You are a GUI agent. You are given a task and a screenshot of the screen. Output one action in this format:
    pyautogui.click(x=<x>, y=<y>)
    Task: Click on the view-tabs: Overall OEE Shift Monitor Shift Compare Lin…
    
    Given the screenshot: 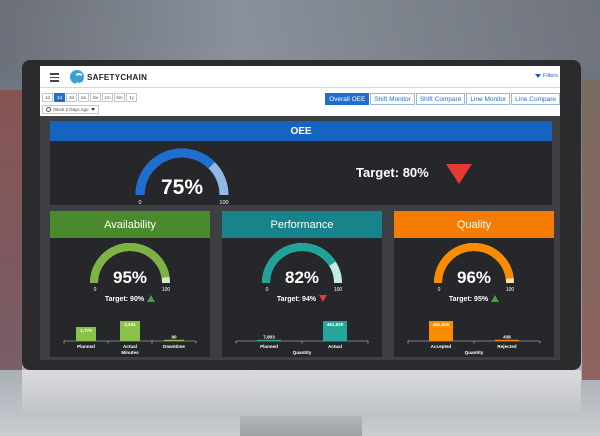 What is the action you would take?
    pyautogui.click(x=442, y=99)
    